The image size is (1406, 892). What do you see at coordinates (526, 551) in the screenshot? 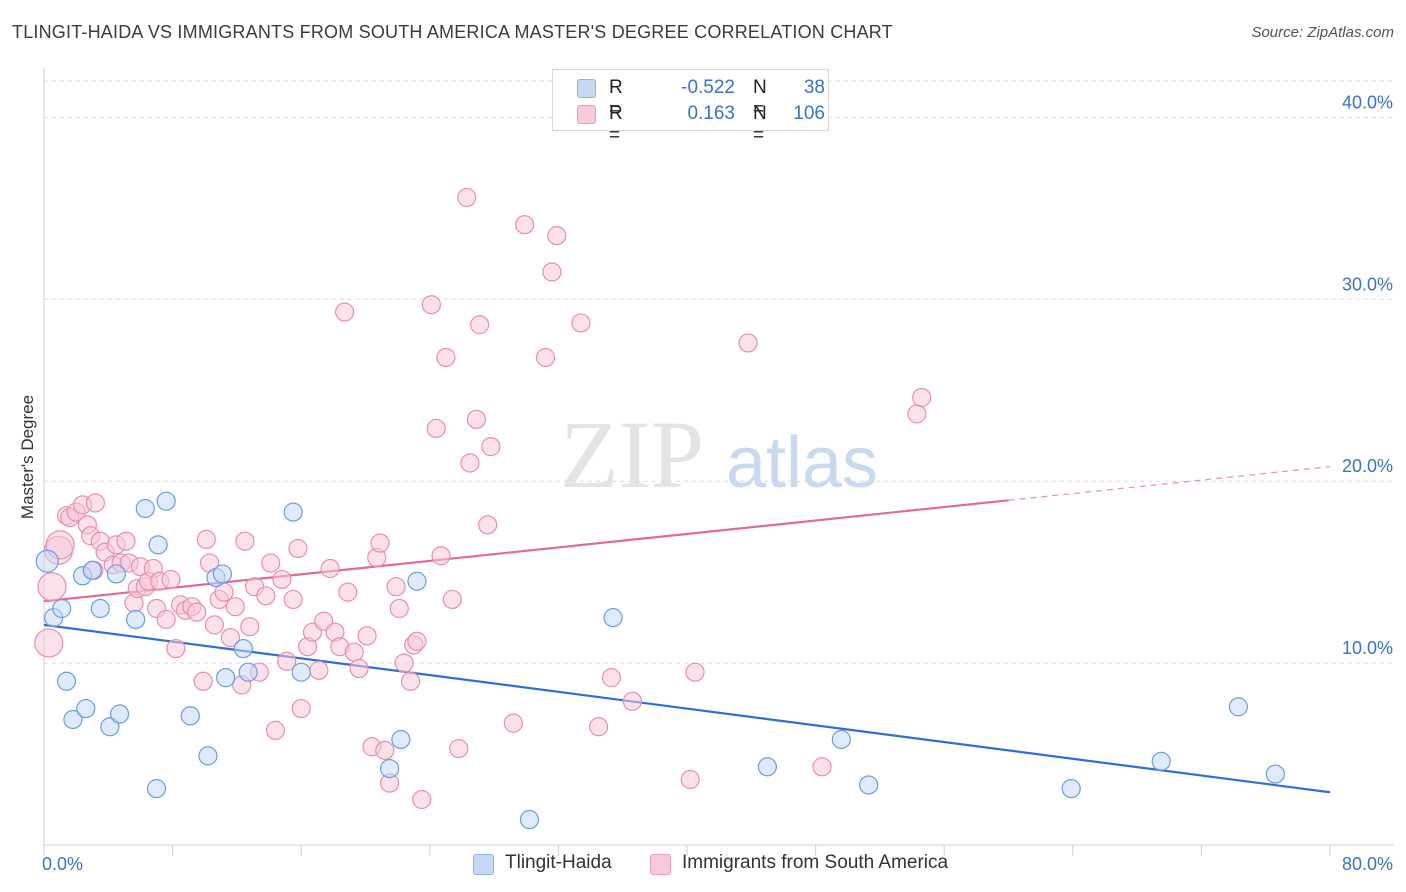
I see `trend-line-immigrants` at bounding box center [526, 551].